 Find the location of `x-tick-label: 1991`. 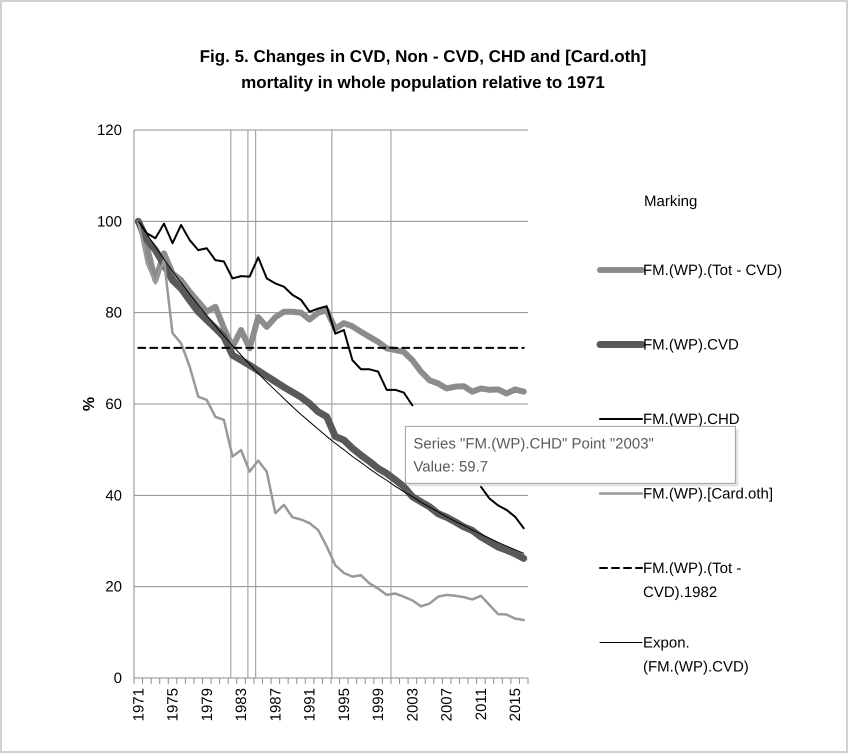

x-tick-label: 1991 is located at coordinates (310, 705).